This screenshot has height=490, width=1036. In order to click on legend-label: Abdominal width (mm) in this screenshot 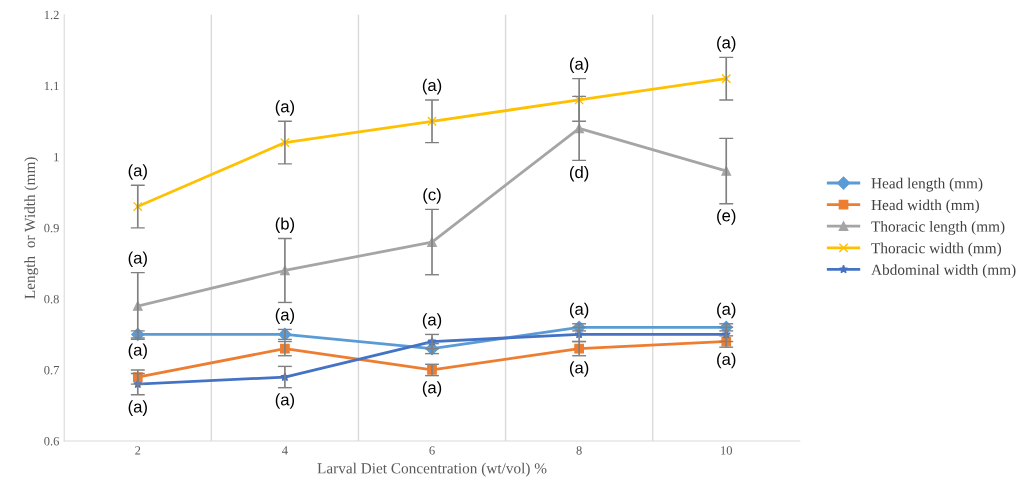, I will do `click(943, 271)`.